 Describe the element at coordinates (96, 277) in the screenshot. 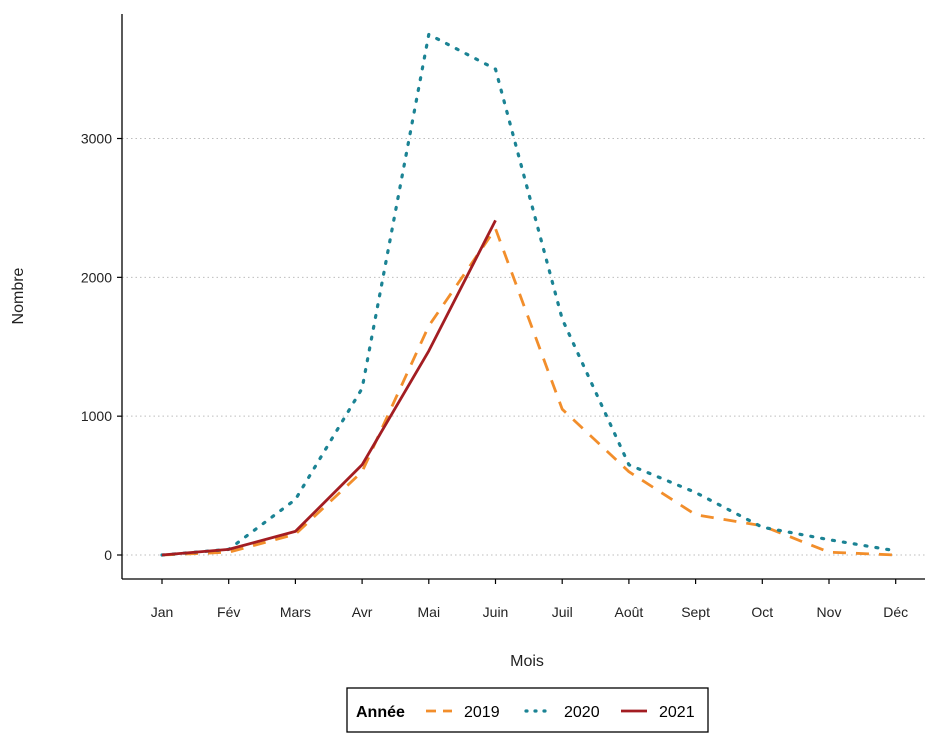

I see `y-tick-label: 2000` at that location.